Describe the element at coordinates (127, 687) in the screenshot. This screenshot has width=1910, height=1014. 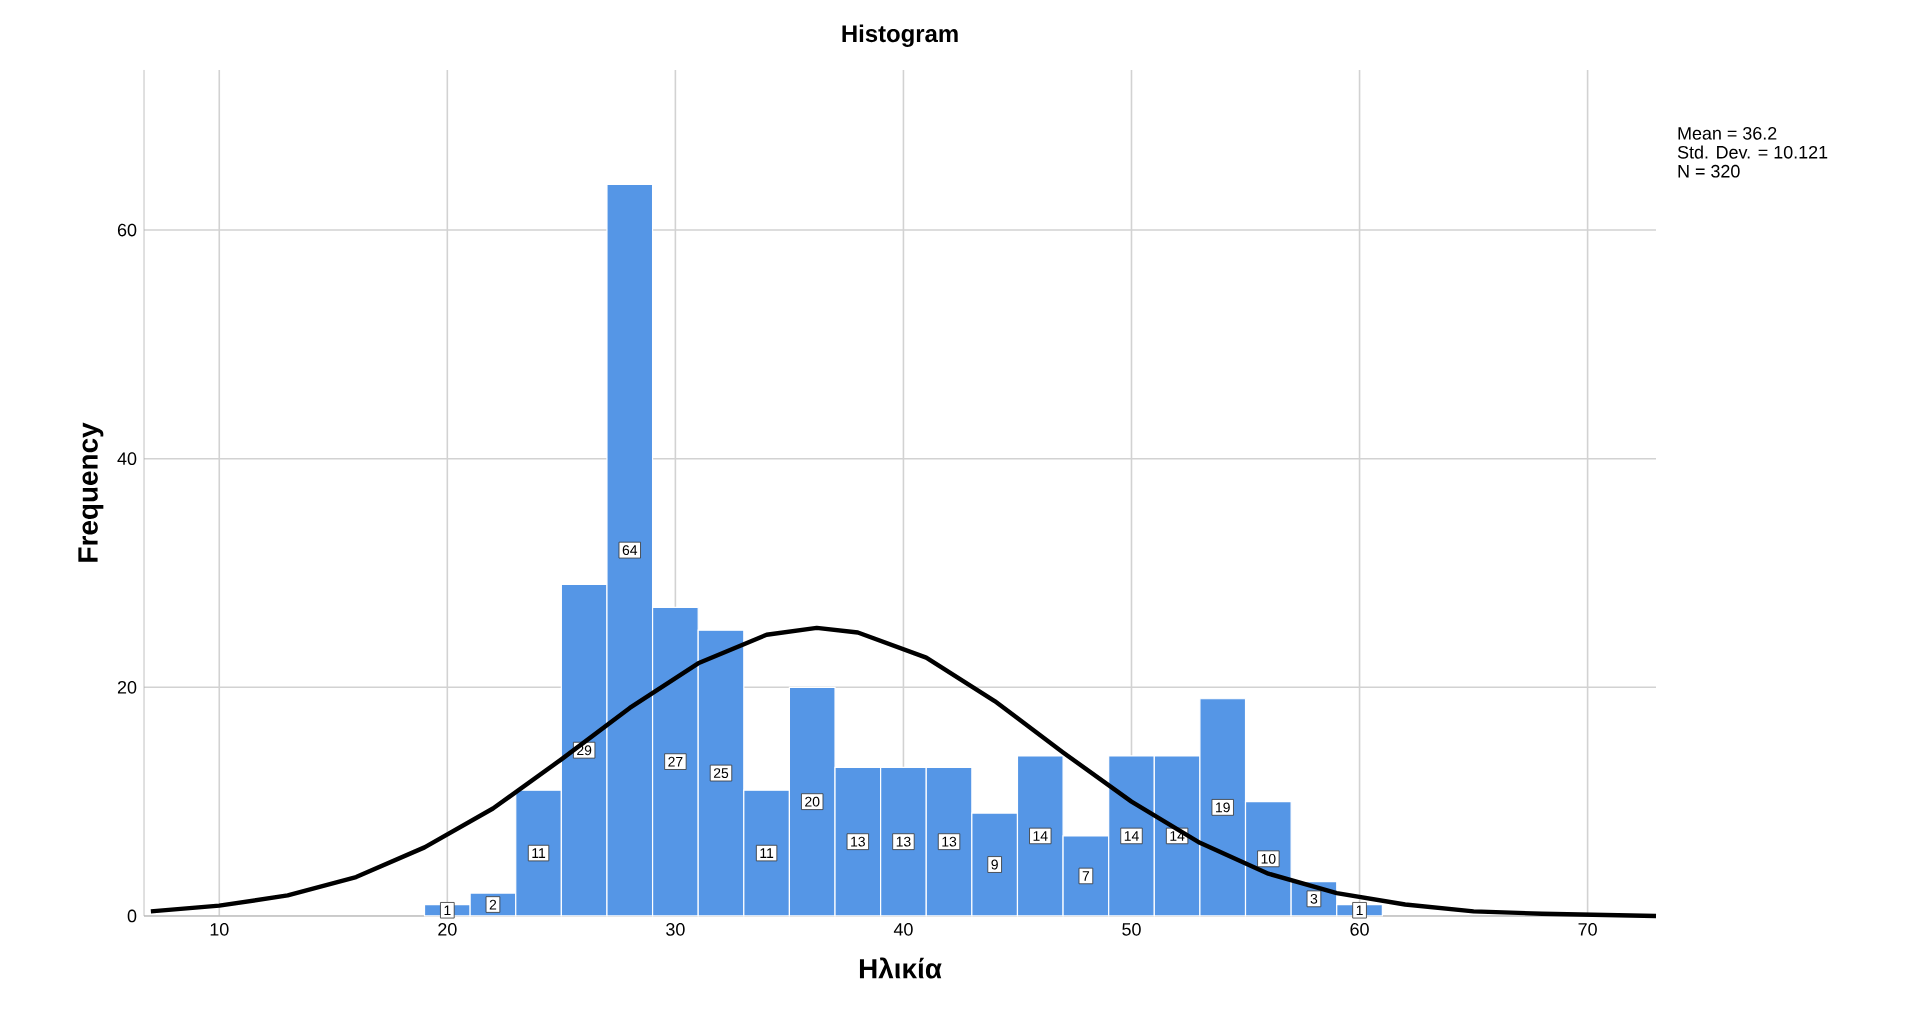
I see `y-tick-label: 20` at that location.